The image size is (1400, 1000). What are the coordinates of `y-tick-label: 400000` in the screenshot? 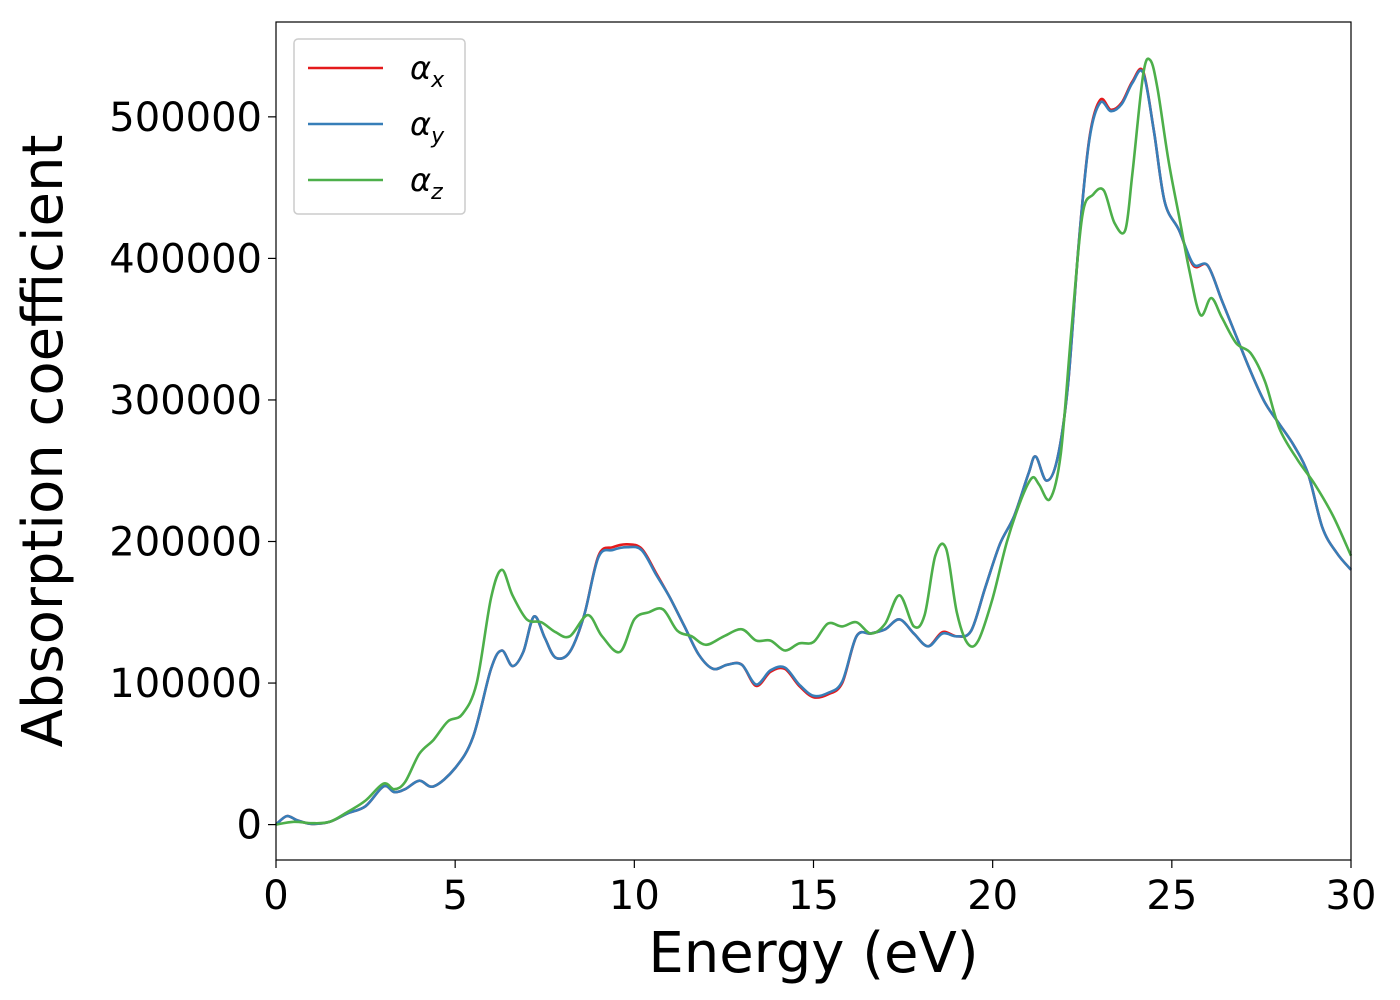 It's located at (185, 259).